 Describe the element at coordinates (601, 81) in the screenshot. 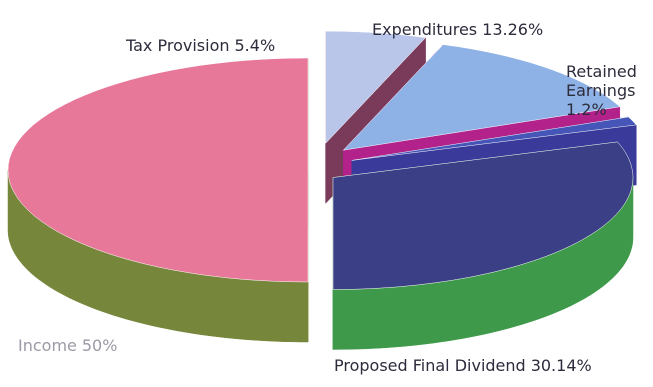

I see `category-label: Retained Earnings` at that location.